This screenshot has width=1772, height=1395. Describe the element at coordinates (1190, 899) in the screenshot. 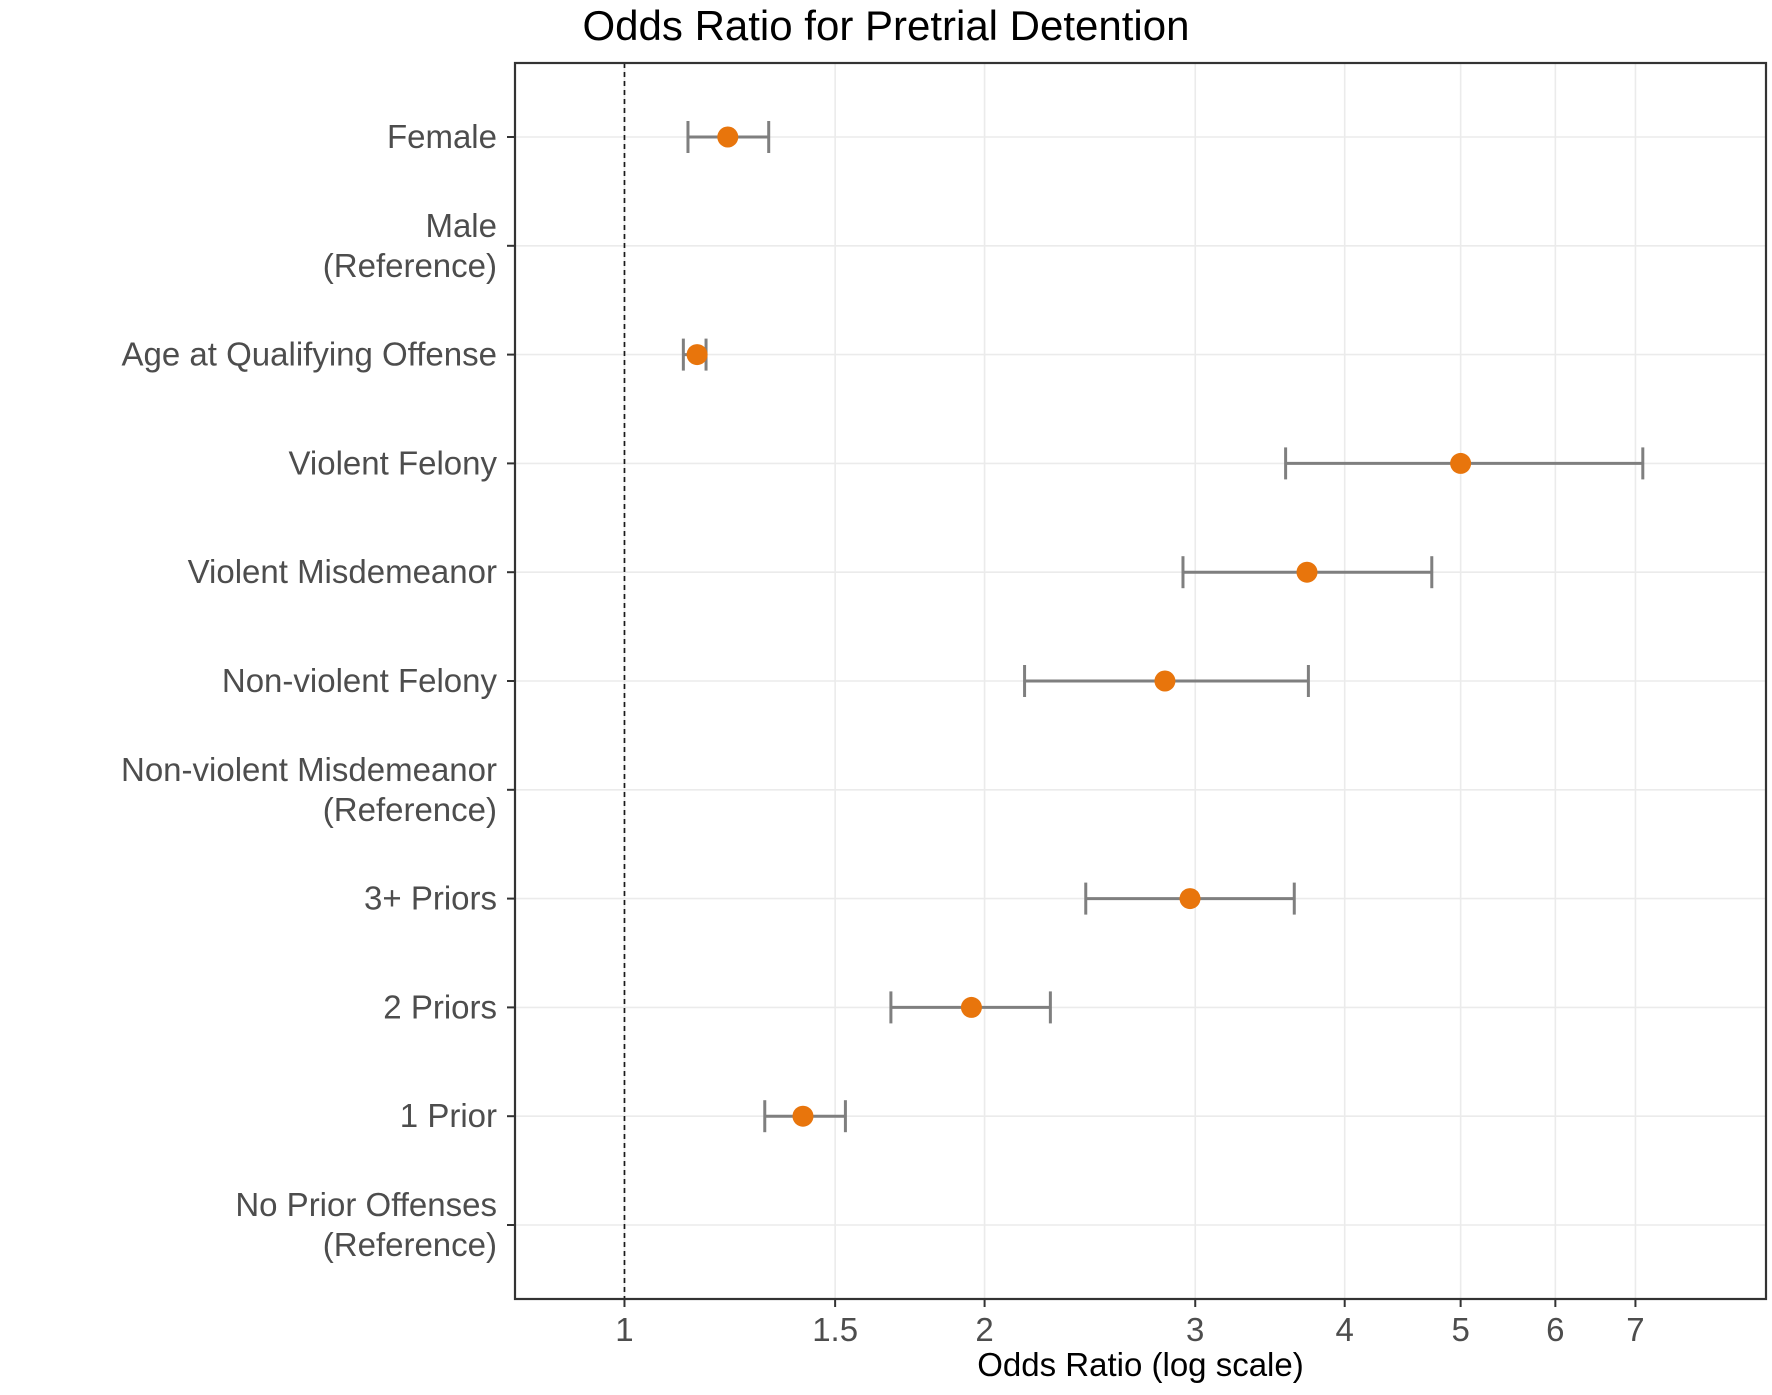

I see `point-3plus-priors` at that location.